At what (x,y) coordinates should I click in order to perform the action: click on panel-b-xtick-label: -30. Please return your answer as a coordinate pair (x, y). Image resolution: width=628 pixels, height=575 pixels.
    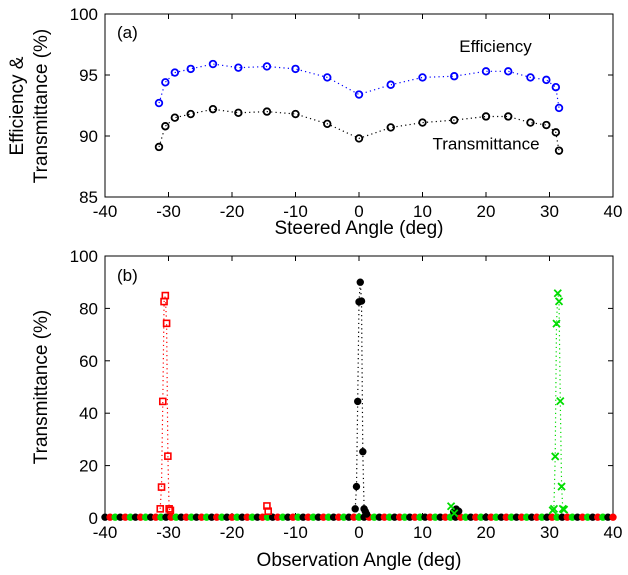
    Looking at the image, I should click on (168, 532).